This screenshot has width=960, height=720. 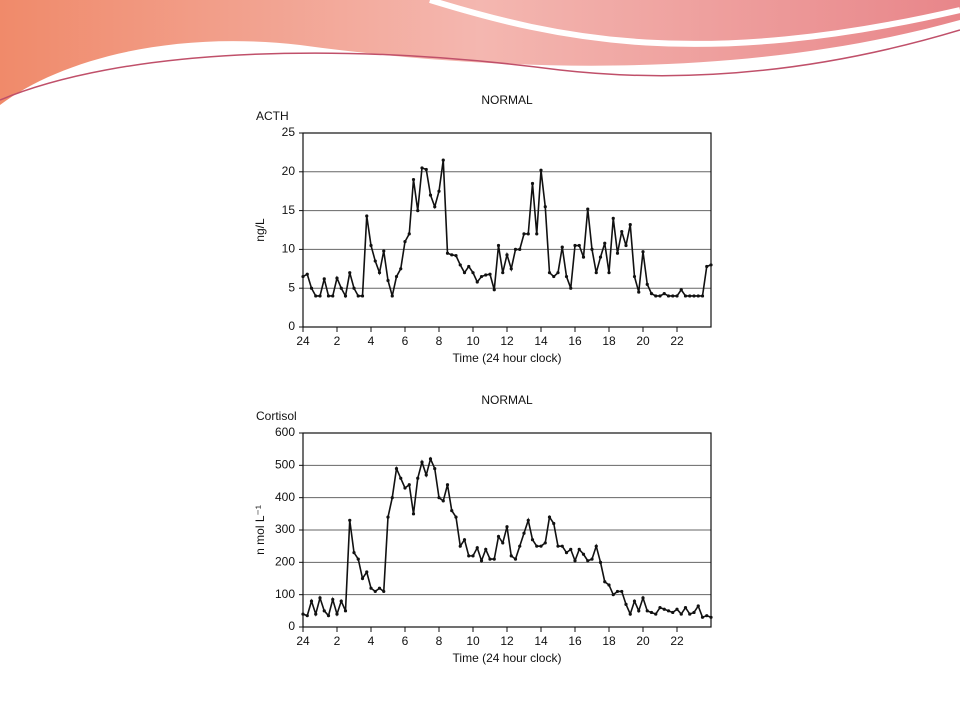 I want to click on x-tick-label: 22, so click(x=677, y=341).